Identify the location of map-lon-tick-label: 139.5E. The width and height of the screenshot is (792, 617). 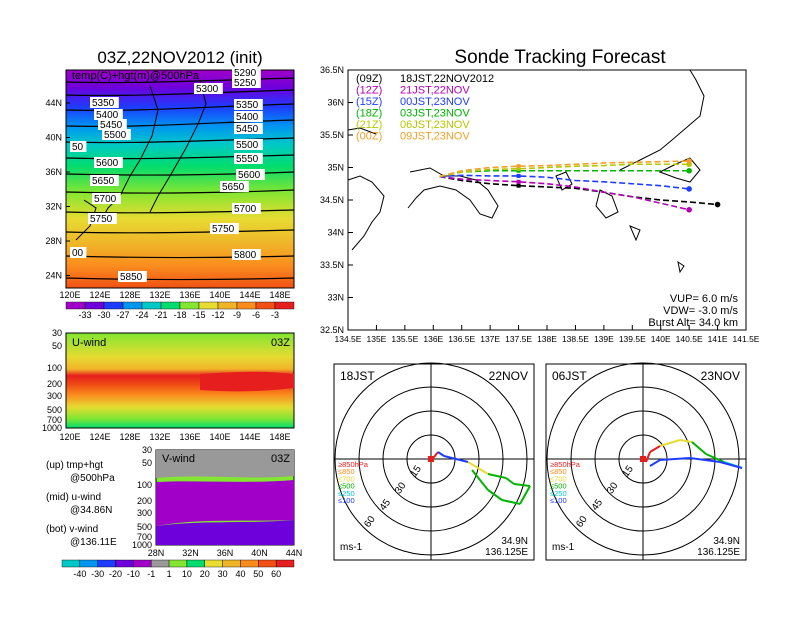
(632, 339).